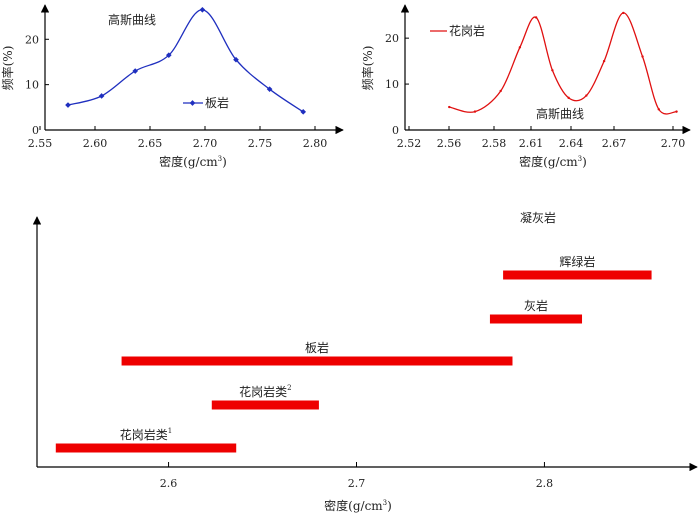 Image resolution: width=700 pixels, height=514 pixels. What do you see at coordinates (392, 38) in the screenshot?
I see `chart2-y-tick-label: 20` at bounding box center [392, 38].